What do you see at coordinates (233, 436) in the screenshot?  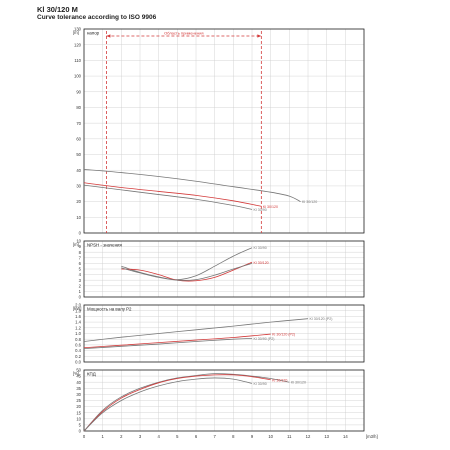 I see `efficiency-xtick-label: 8` at bounding box center [233, 436].